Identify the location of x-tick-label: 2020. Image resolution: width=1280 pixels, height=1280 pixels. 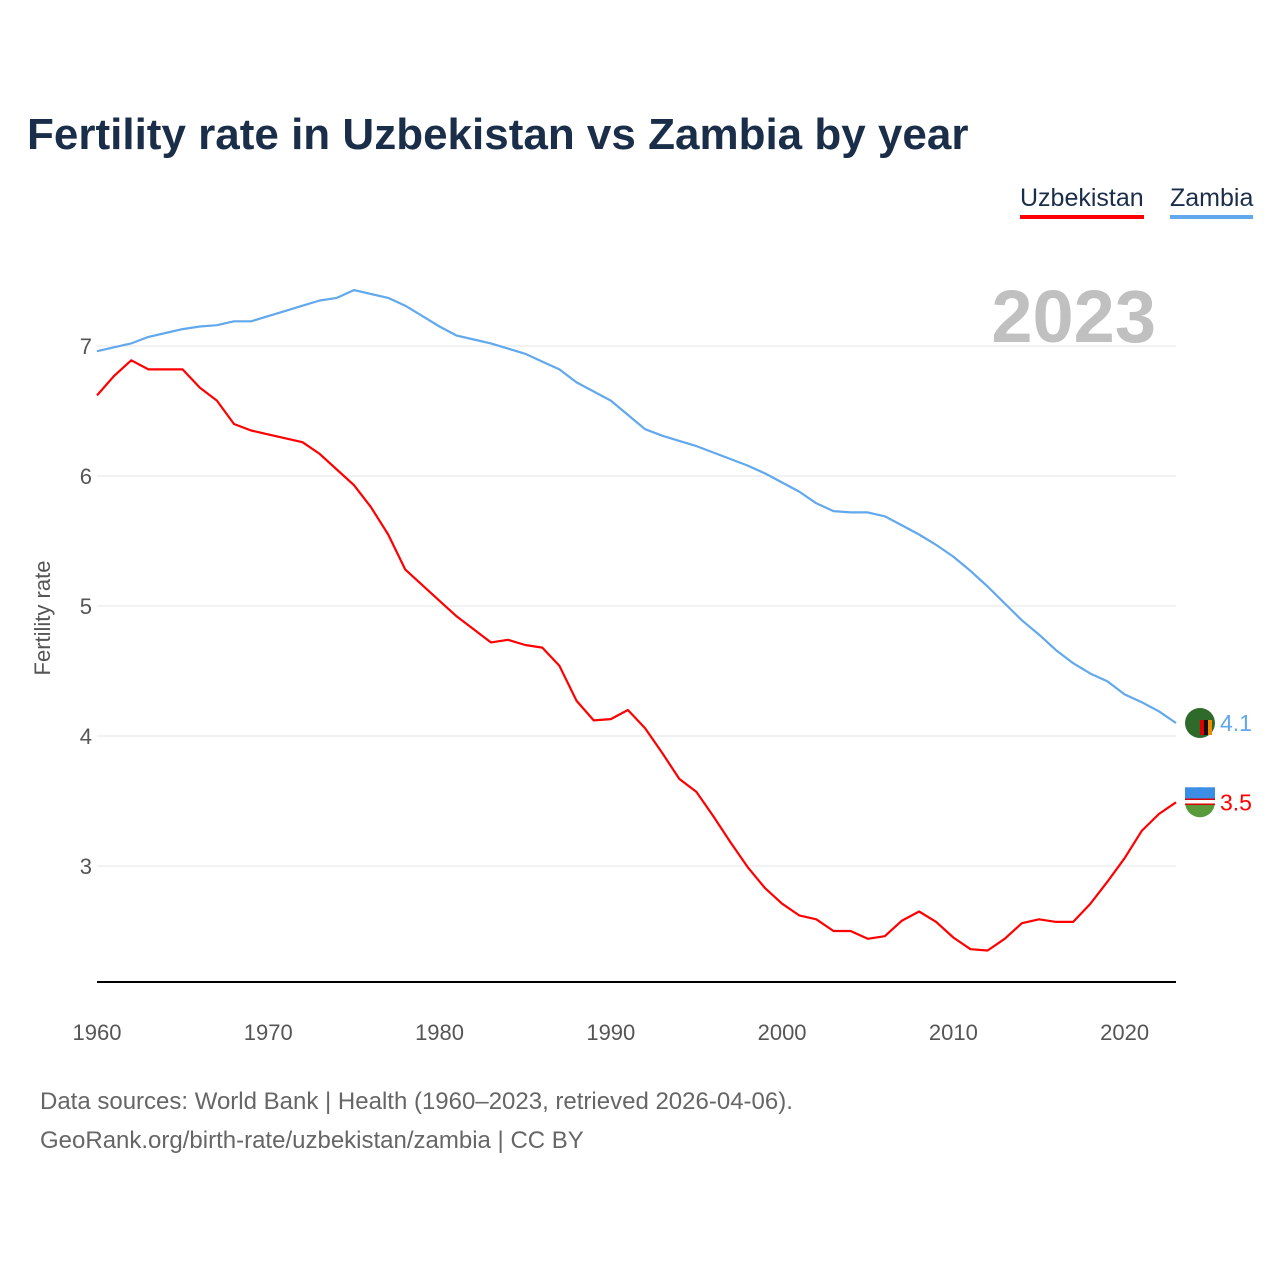
(1124, 1032).